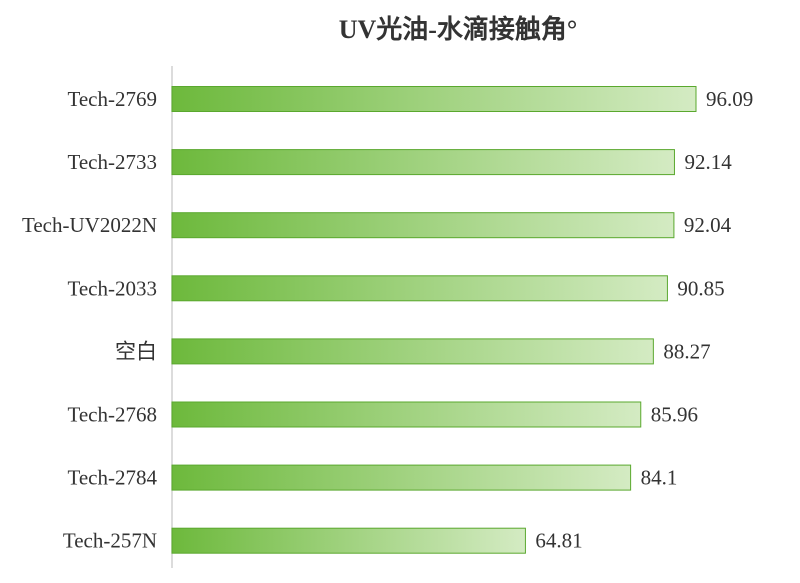  Describe the element at coordinates (136, 351) in the screenshot. I see `category-label: 空白` at that location.